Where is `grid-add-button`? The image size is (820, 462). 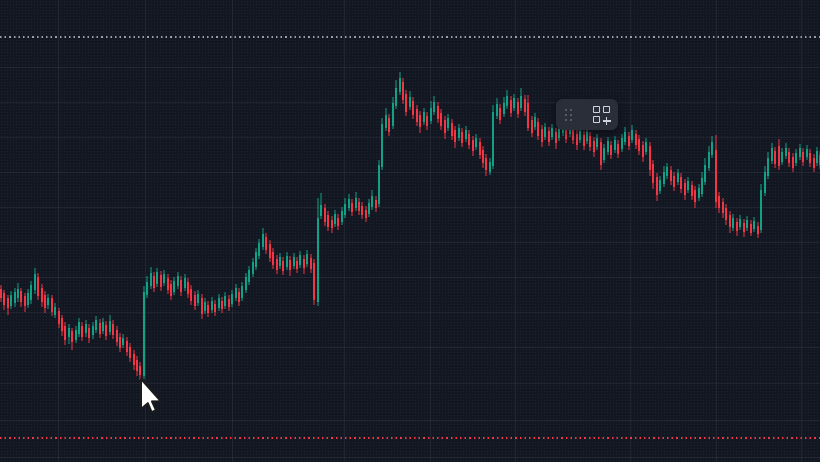
grid-add-button is located at coordinates (601, 115).